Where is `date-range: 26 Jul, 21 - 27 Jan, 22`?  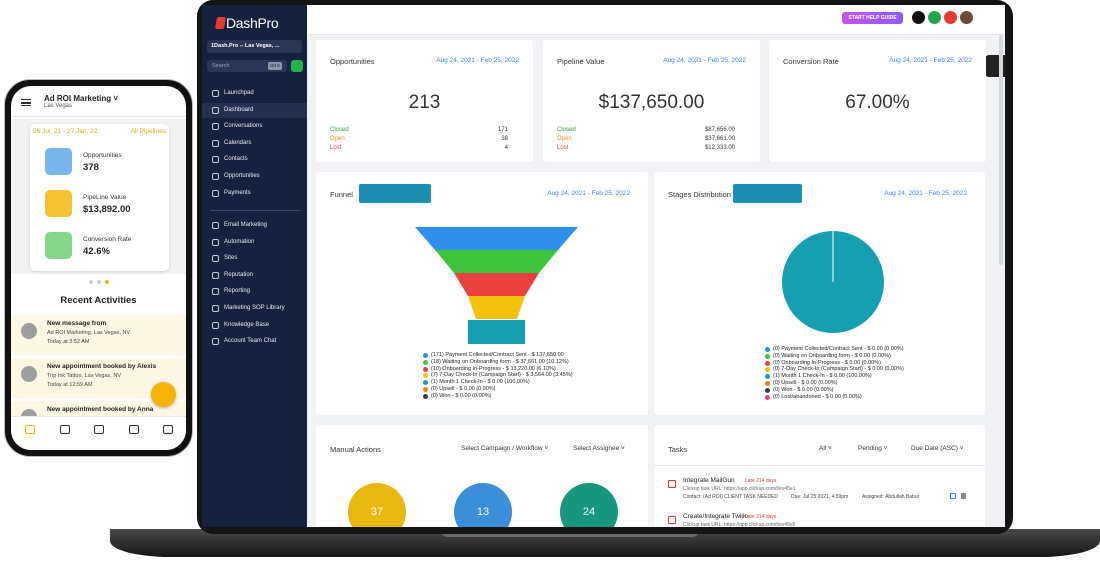 date-range: 26 Jul, 21 - 27 Jan, 22 is located at coordinates (65, 131).